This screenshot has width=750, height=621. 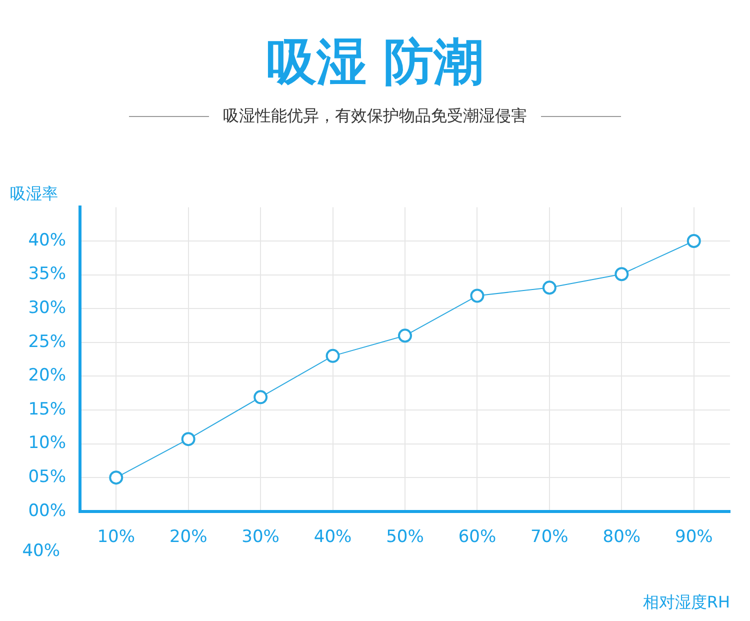 I want to click on x-tick-label: 90%, so click(x=693, y=537).